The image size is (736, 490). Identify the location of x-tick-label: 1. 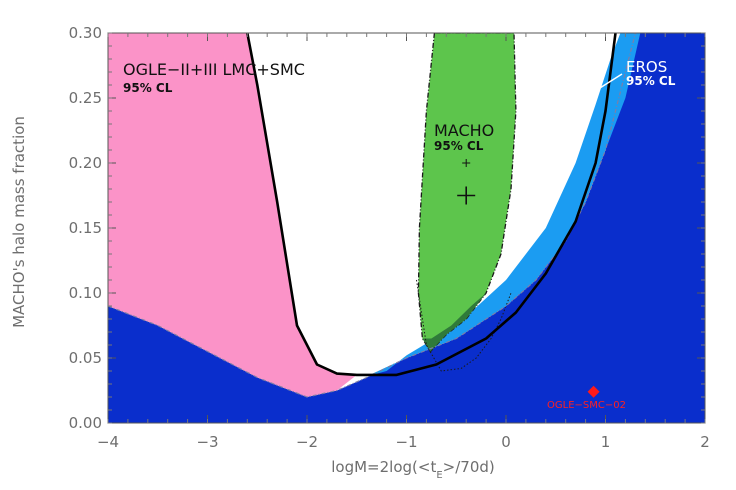
(606, 442).